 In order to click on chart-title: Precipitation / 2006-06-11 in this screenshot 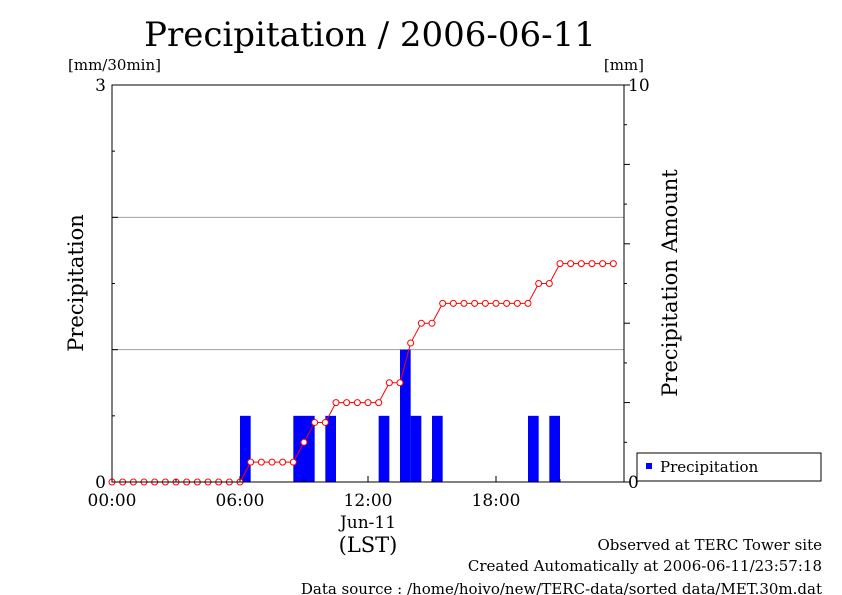, I will do `click(370, 35)`.